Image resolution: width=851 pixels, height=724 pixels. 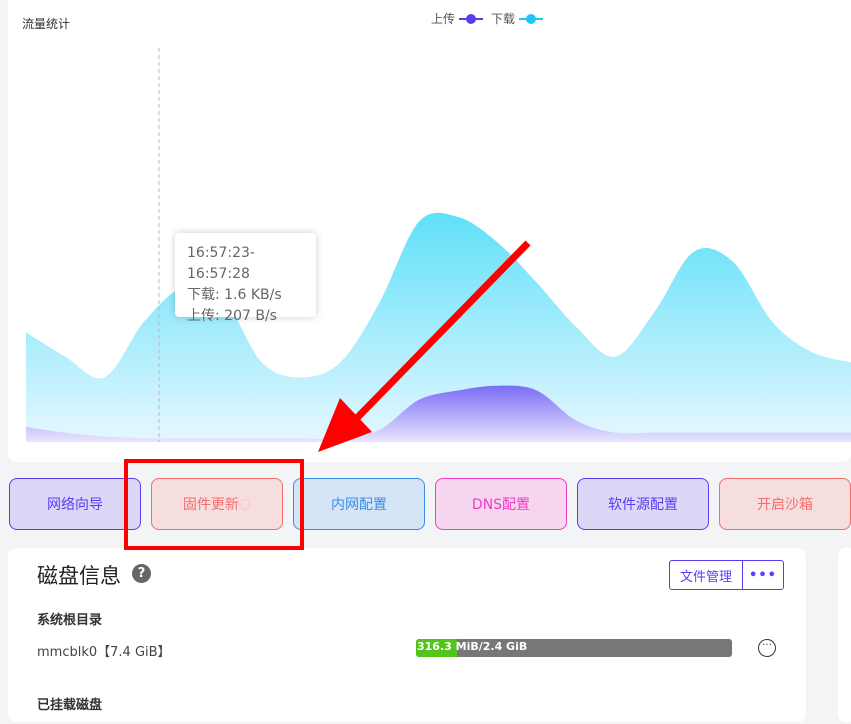 What do you see at coordinates (501, 504) in the screenshot?
I see `quick-action-button: DNS配置` at bounding box center [501, 504].